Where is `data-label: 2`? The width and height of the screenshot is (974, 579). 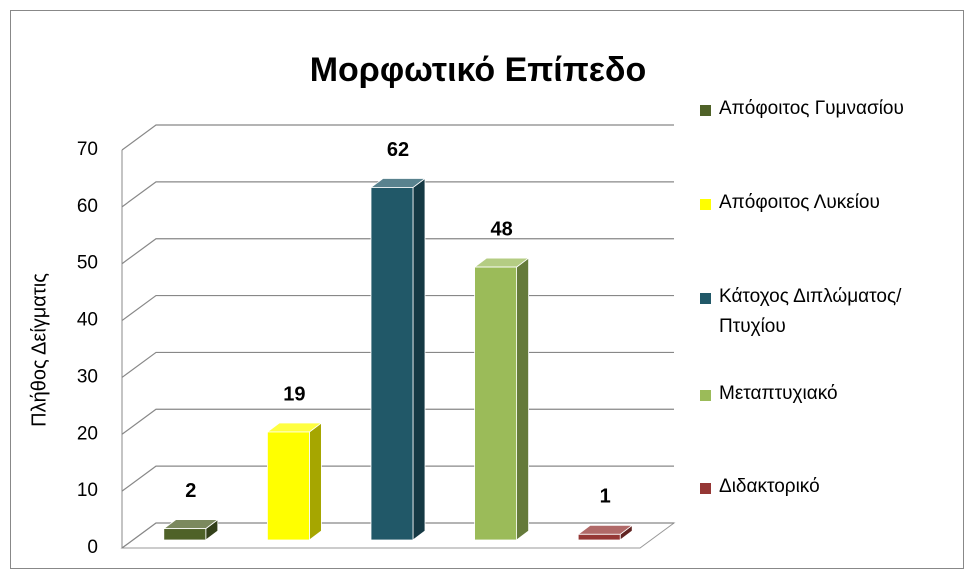 data-label: 2 is located at coordinates (190, 491).